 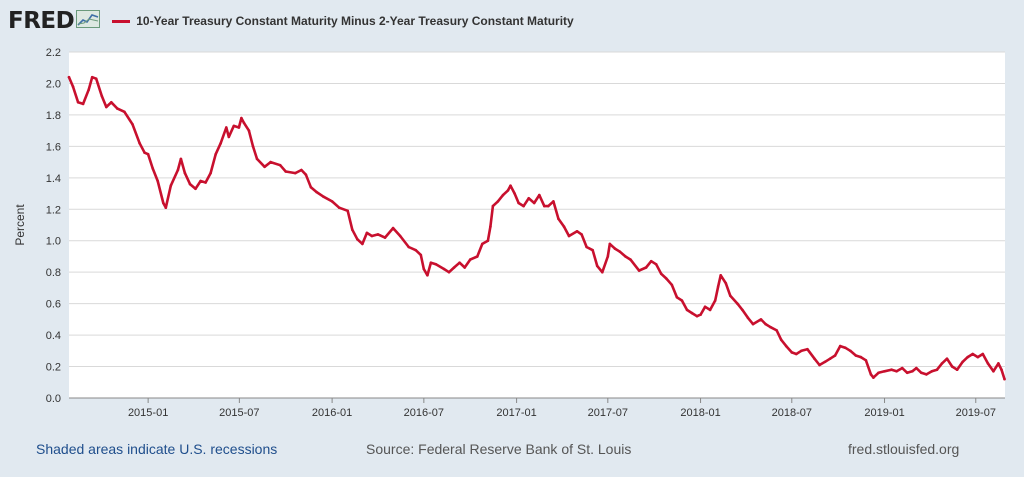 I want to click on x-tick-label: 2018-01, so click(x=700, y=413).